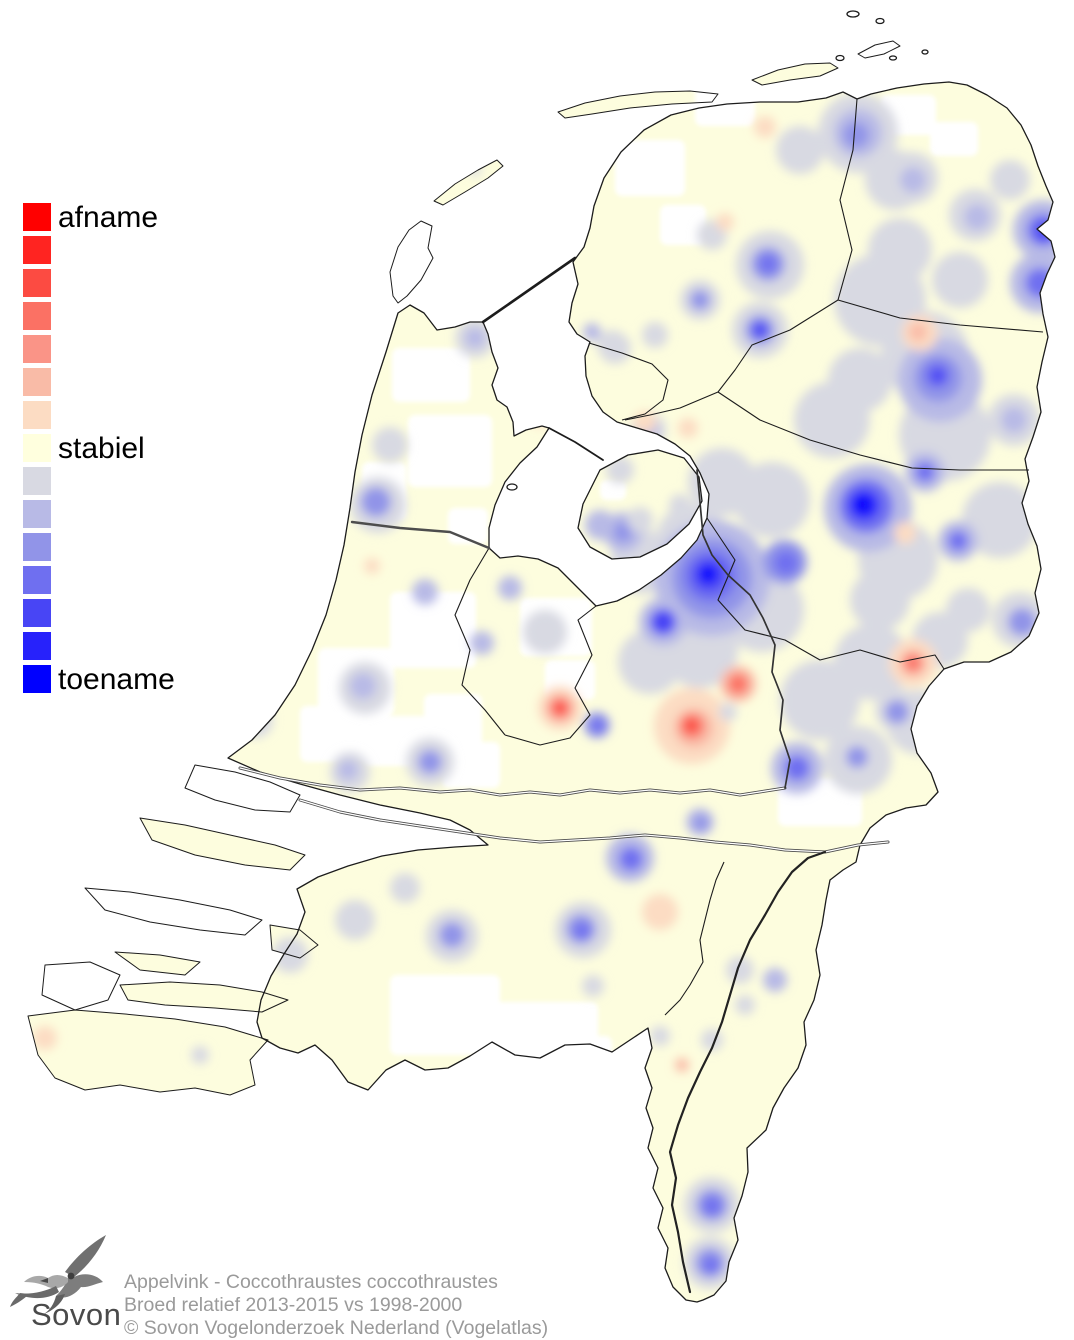 This screenshot has height=1340, width=1074. I want to click on legend-label-toename: toename, so click(116, 679).